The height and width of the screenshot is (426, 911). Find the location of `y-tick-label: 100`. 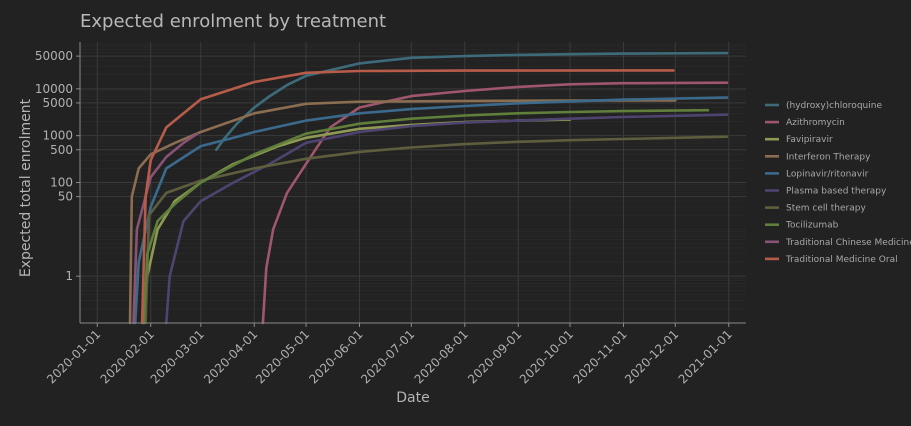

y-tick-label: 100 is located at coordinates (61, 183).